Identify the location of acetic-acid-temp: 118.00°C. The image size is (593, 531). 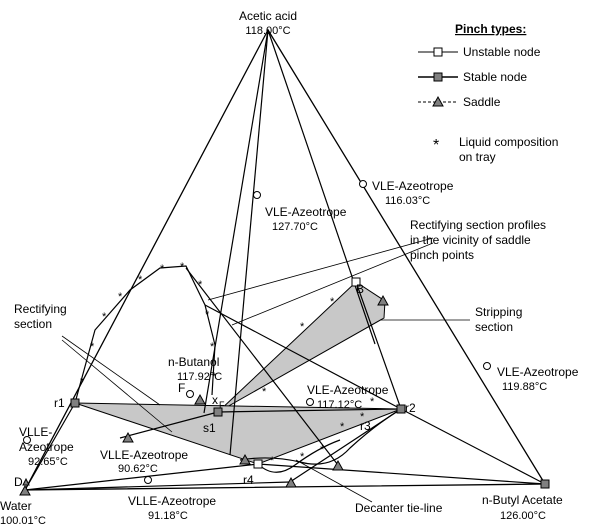
(267, 31).